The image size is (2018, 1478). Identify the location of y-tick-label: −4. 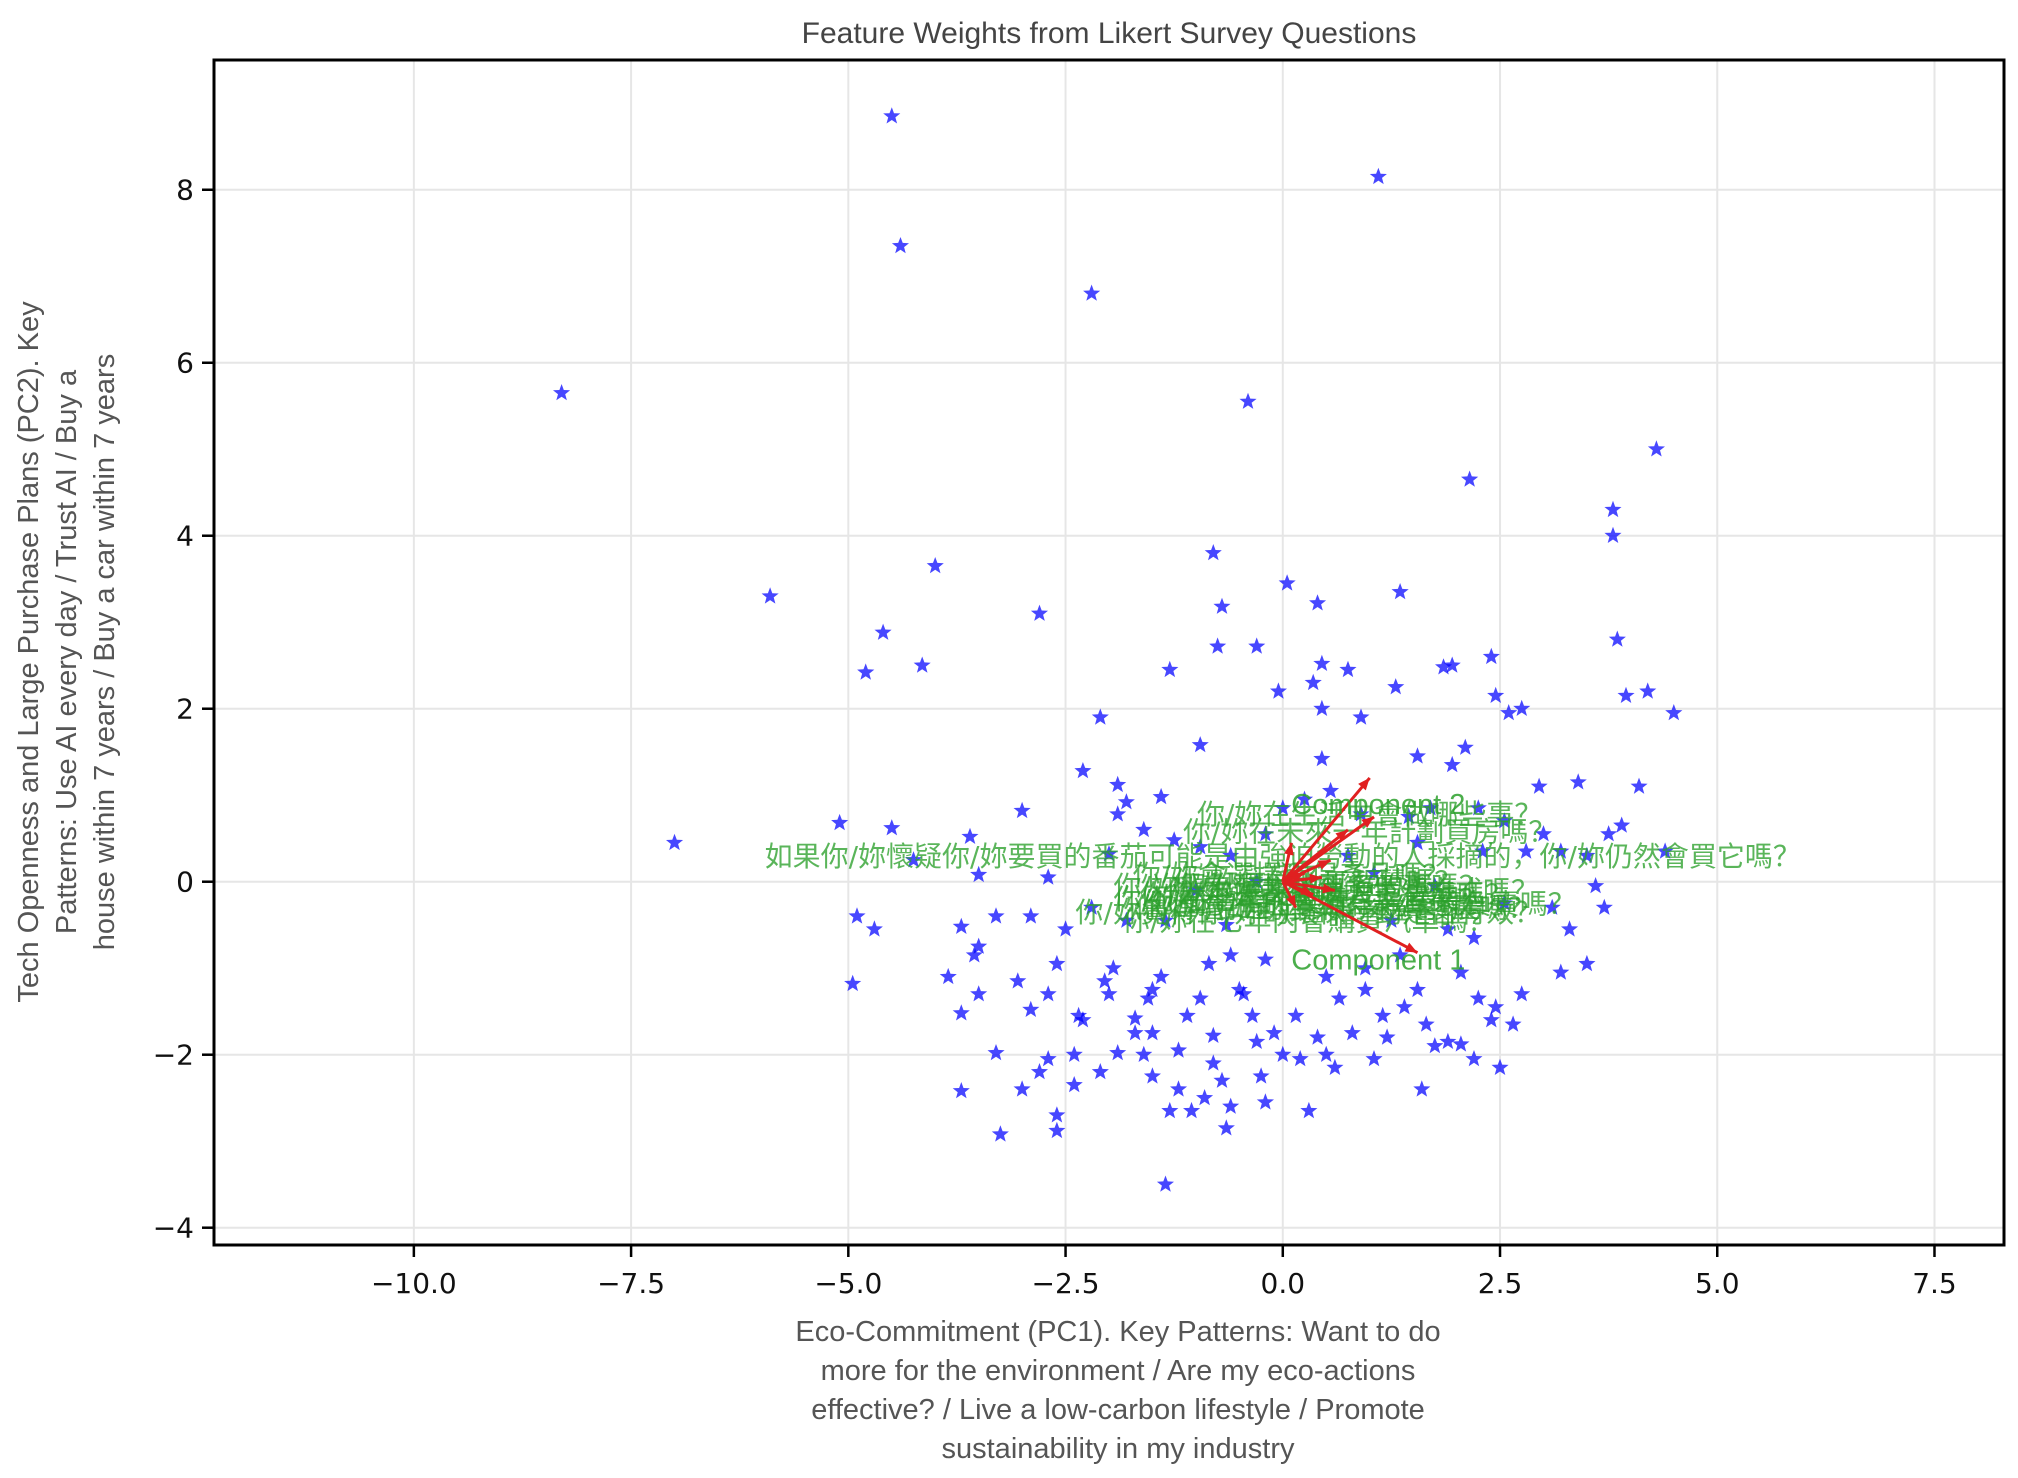
(173, 1228).